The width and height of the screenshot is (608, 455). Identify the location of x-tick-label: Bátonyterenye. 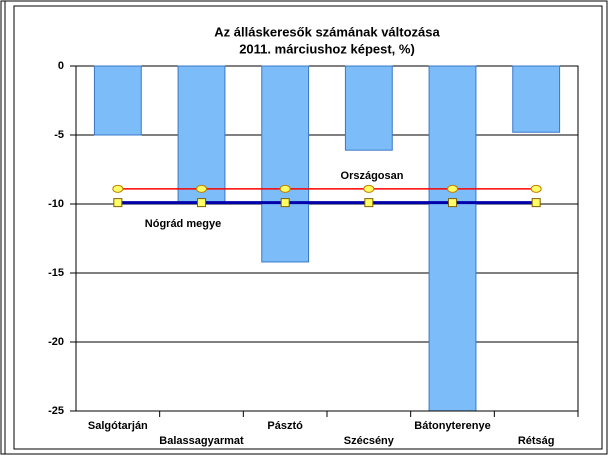
(452, 426).